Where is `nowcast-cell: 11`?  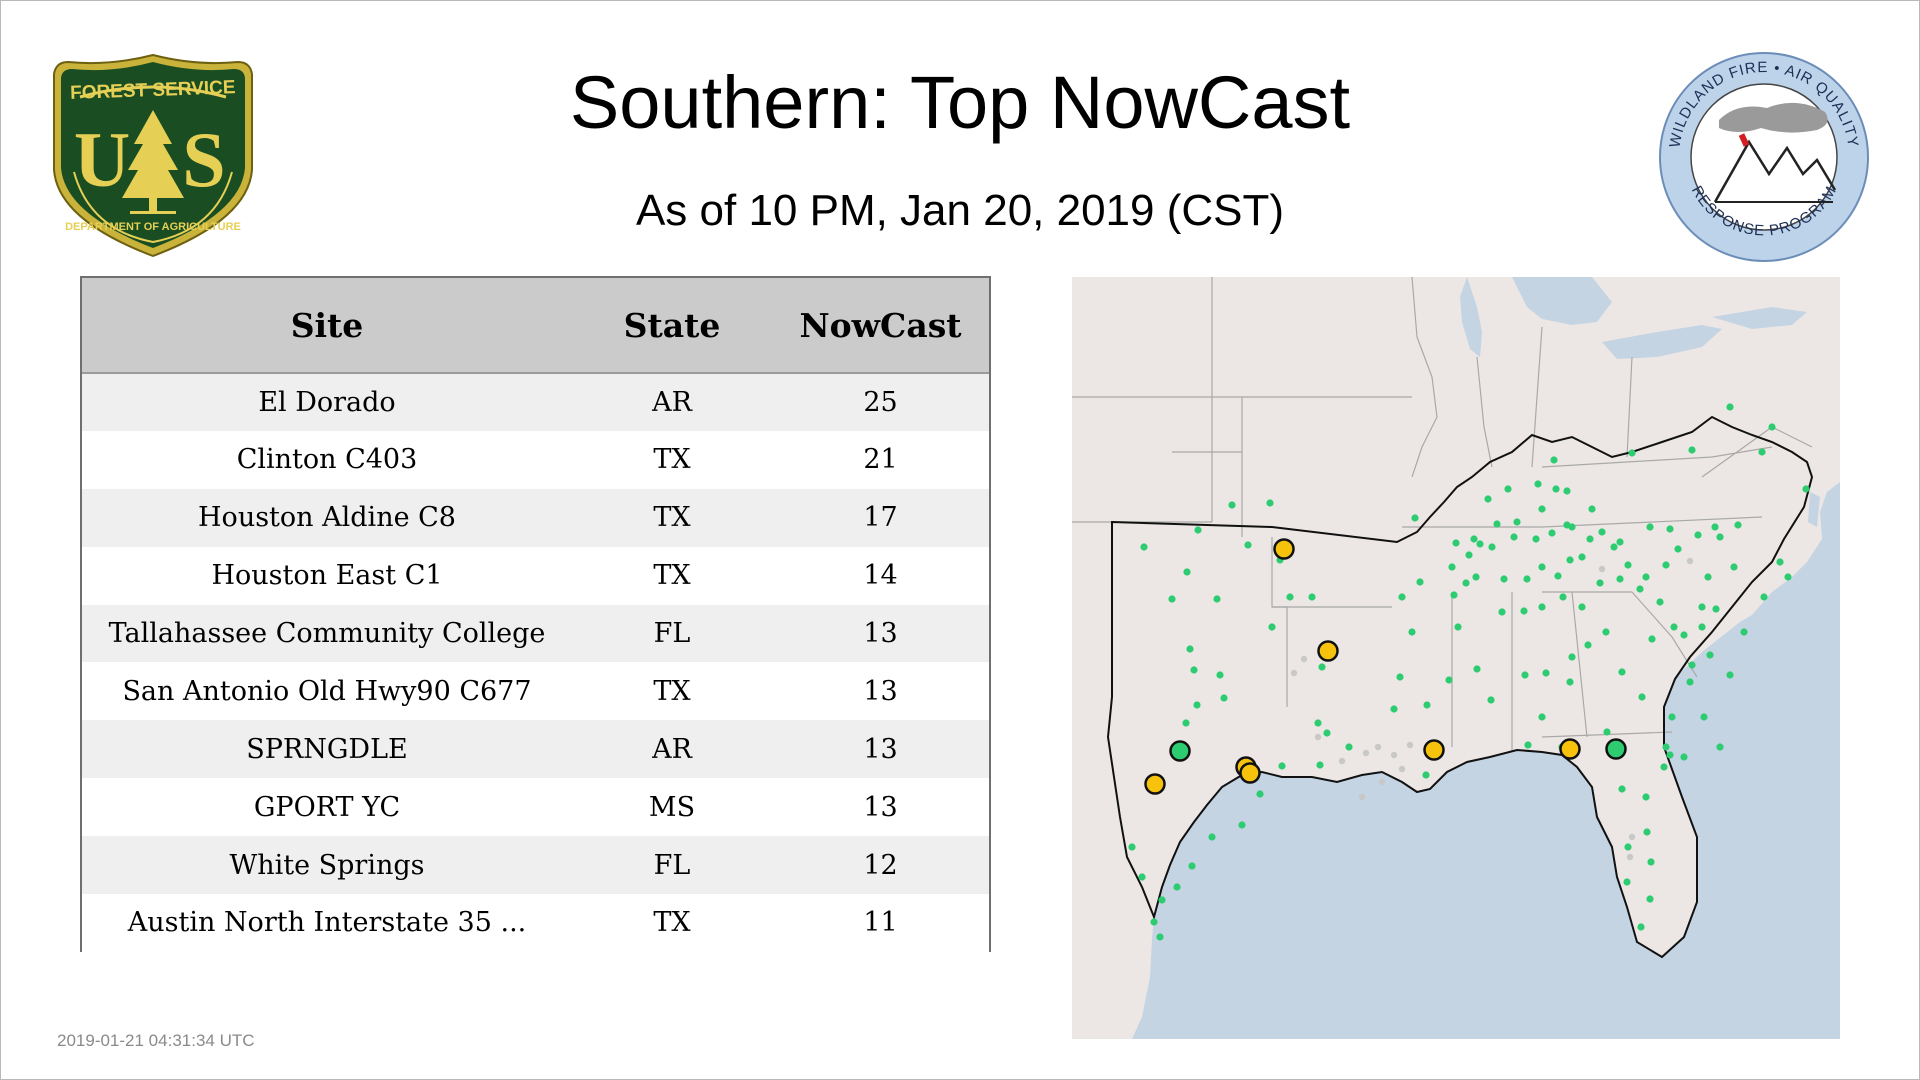
nowcast-cell: 11 is located at coordinates (880, 923).